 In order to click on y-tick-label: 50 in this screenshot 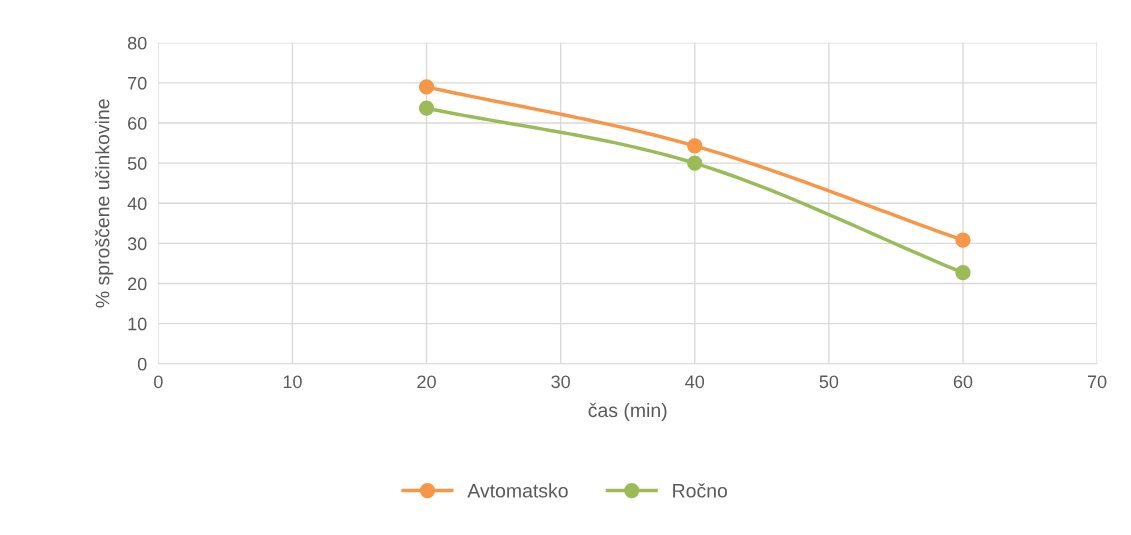, I will do `click(137, 163)`.